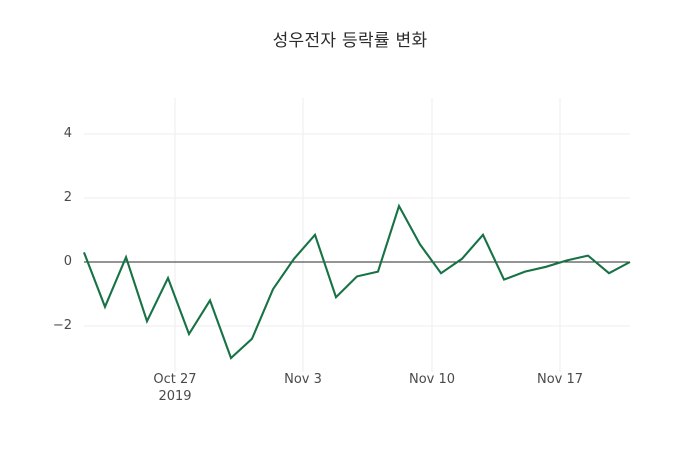  What do you see at coordinates (175, 379) in the screenshot?
I see `x-axis-tick-oct-27-label: Oct 27` at bounding box center [175, 379].